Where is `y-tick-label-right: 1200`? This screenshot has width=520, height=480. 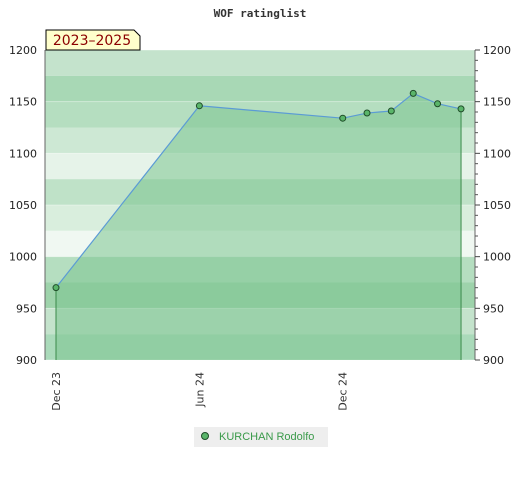 y-tick-label-right: 1200 is located at coordinates (497, 50).